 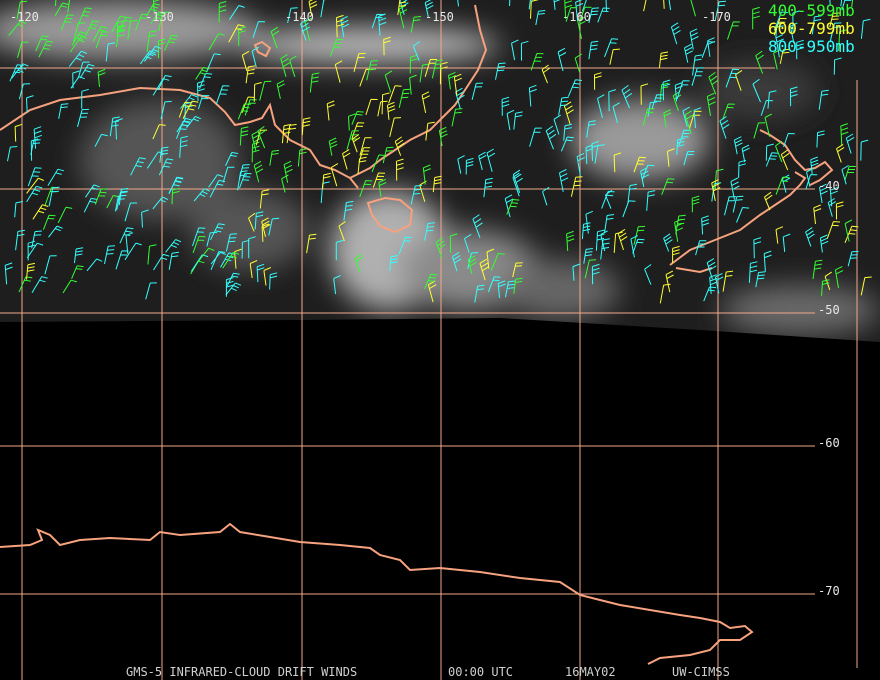 What do you see at coordinates (811, 10) in the screenshot?
I see `legend-entry: 400-599mb` at bounding box center [811, 10].